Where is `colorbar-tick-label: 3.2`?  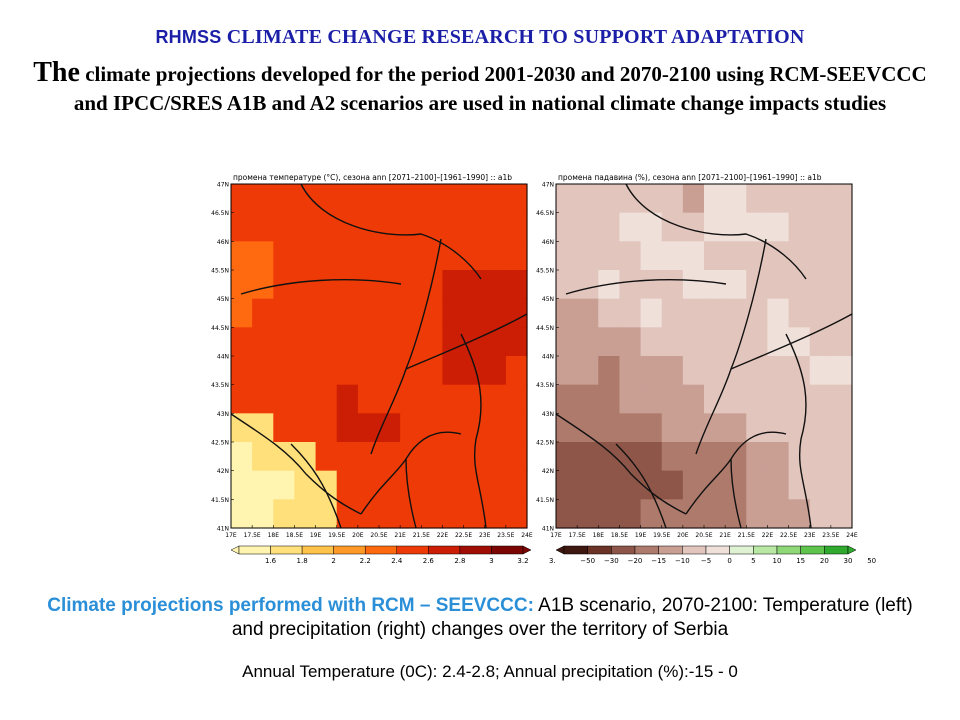
colorbar-tick-label: 3.2 is located at coordinates (522, 560).